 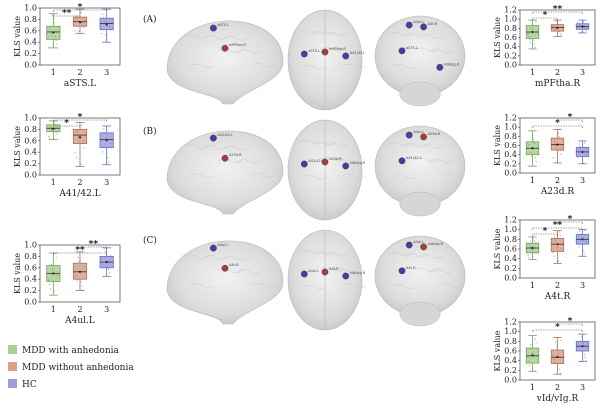 What do you see at coordinates (225, 62) in the screenshot?
I see `brain-surface` at bounding box center [225, 62].